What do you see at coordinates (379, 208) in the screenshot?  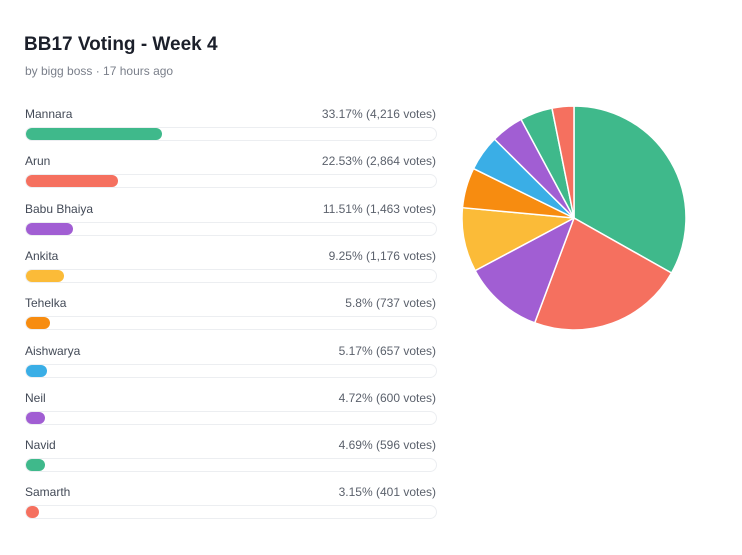 I see `option-percentage: 11.51% (1,463 votes)` at bounding box center [379, 208].